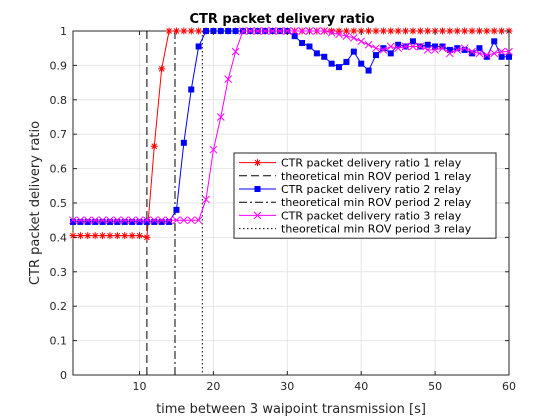 The width and height of the screenshot is (560, 420). I want to click on y-tick-label-5: 0.5, so click(59, 203).